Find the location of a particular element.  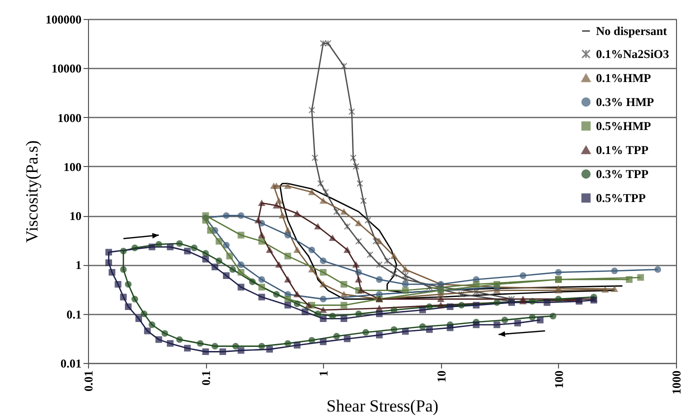

legend-label: 0.1% TPP is located at coordinates (622, 150).